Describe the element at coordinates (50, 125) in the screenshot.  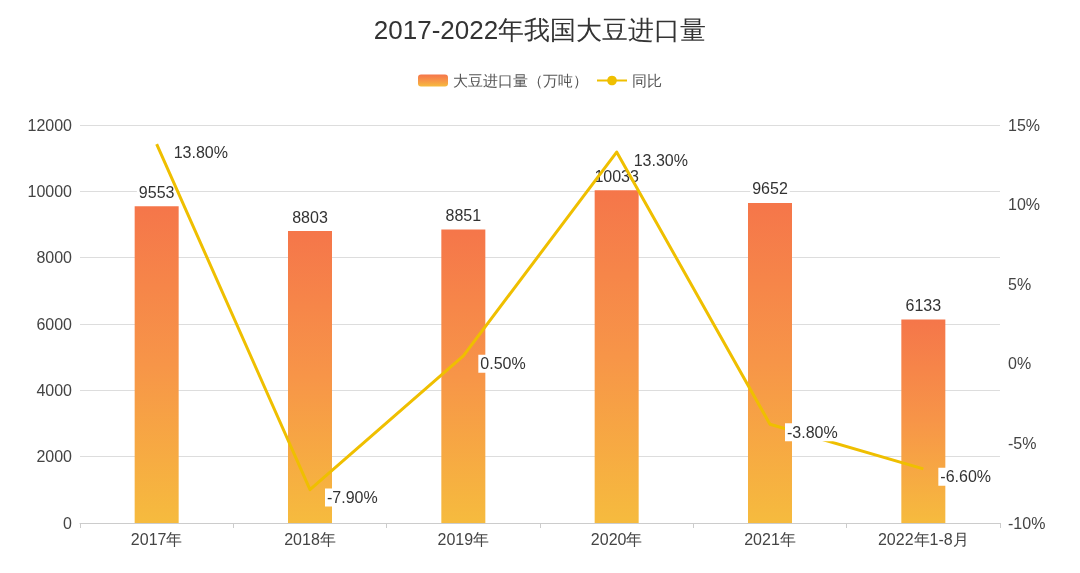
I see `y-tick-label: 12000` at that location.